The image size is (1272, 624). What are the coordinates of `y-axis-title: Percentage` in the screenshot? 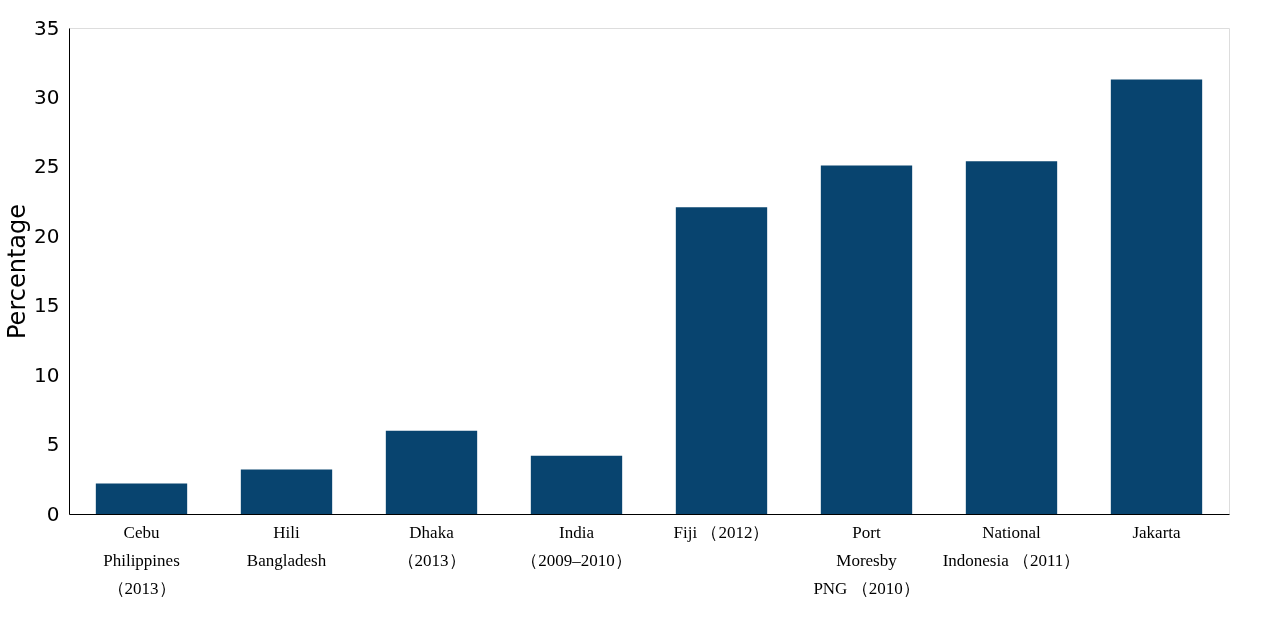 It's located at (17, 271).